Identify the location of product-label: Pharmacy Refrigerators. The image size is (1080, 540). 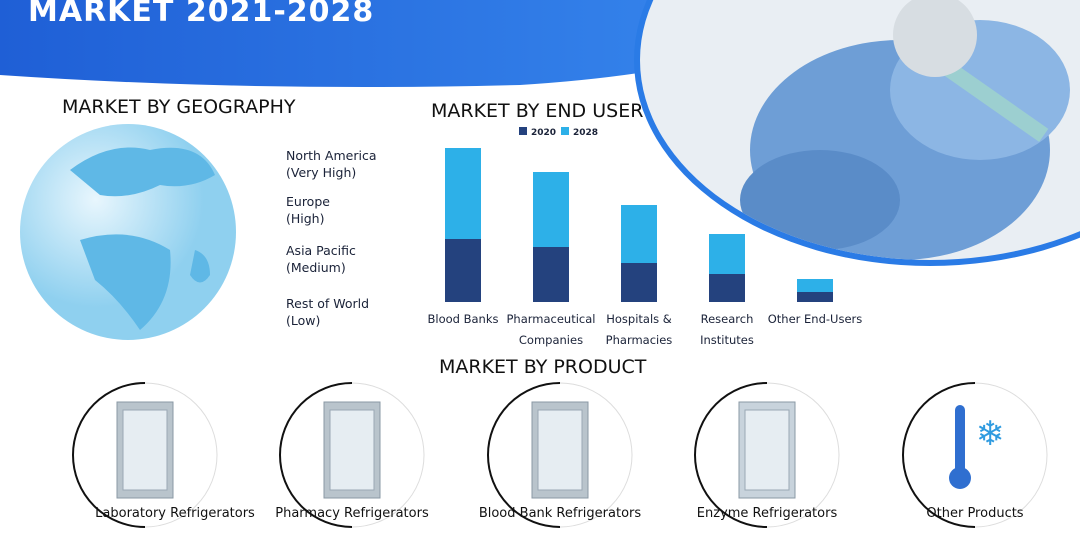
(352, 513).